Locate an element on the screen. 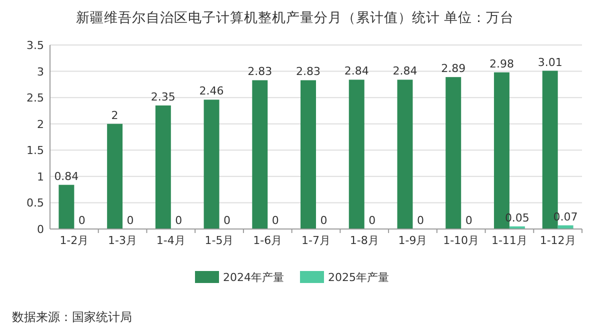 The image size is (590, 330). data-label: 2.46 is located at coordinates (211, 91).